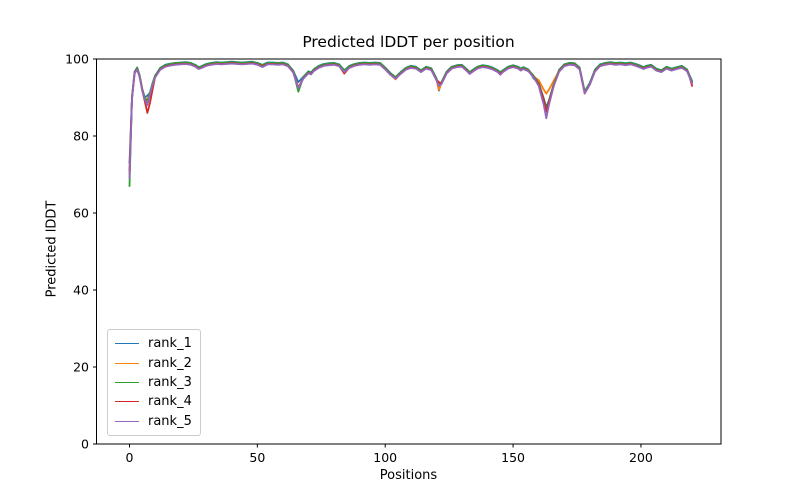 The width and height of the screenshot is (800, 500). Describe the element at coordinates (81, 136) in the screenshot. I see `y-tick-label: 80` at that location.